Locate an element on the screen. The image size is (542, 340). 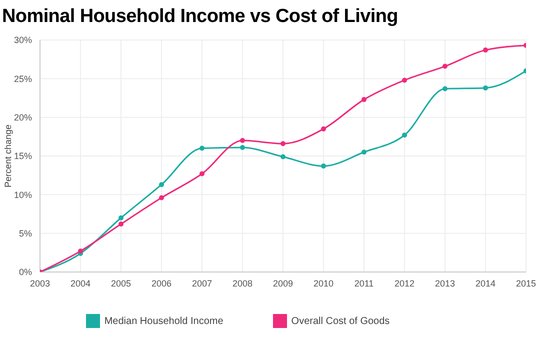
x-tick-label: 2010 is located at coordinates (323, 283).